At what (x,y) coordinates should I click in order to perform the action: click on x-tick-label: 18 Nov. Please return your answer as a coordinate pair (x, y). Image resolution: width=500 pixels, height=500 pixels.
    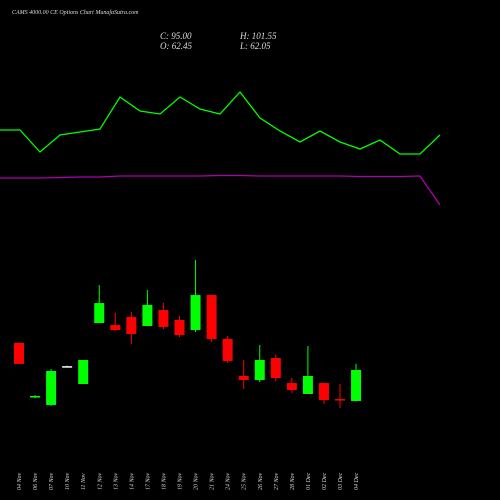
    Looking at the image, I should click on (164, 481).